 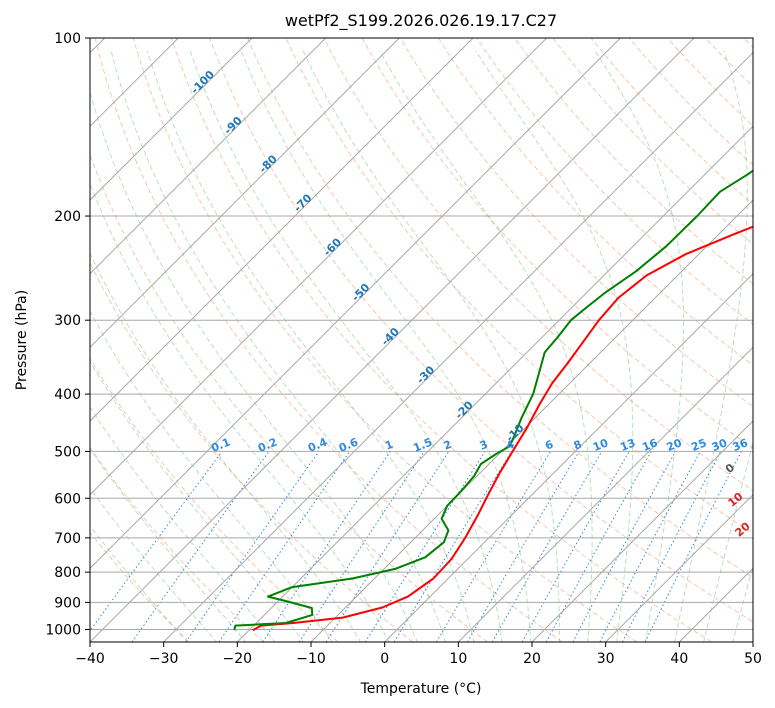 I want to click on x-tick-label: −30, so click(x=164, y=659).